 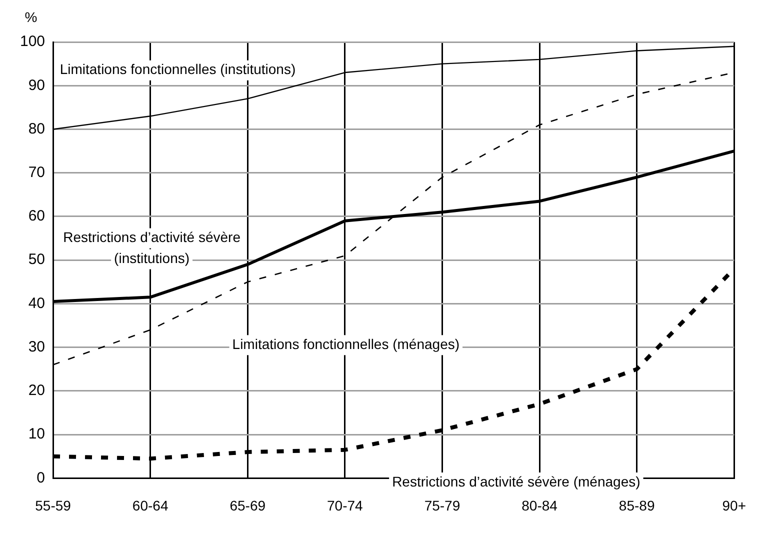 I want to click on x-tick-label: 85-89, so click(x=636, y=505).